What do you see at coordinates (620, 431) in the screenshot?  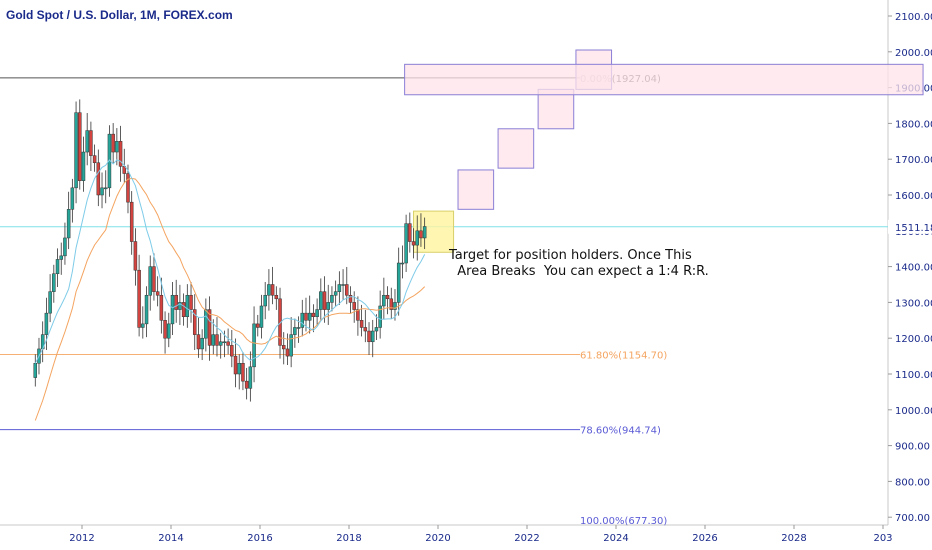 I see `fib-level-label: 78.60%(944.74)` at bounding box center [620, 431].